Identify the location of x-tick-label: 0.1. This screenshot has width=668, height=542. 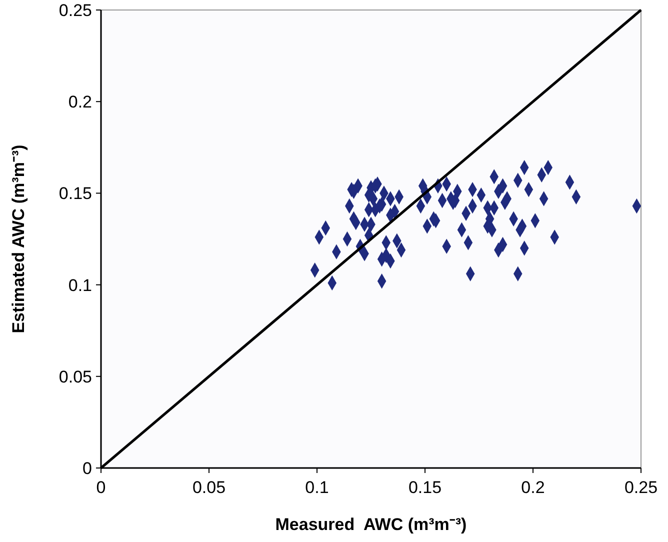
(317, 487).